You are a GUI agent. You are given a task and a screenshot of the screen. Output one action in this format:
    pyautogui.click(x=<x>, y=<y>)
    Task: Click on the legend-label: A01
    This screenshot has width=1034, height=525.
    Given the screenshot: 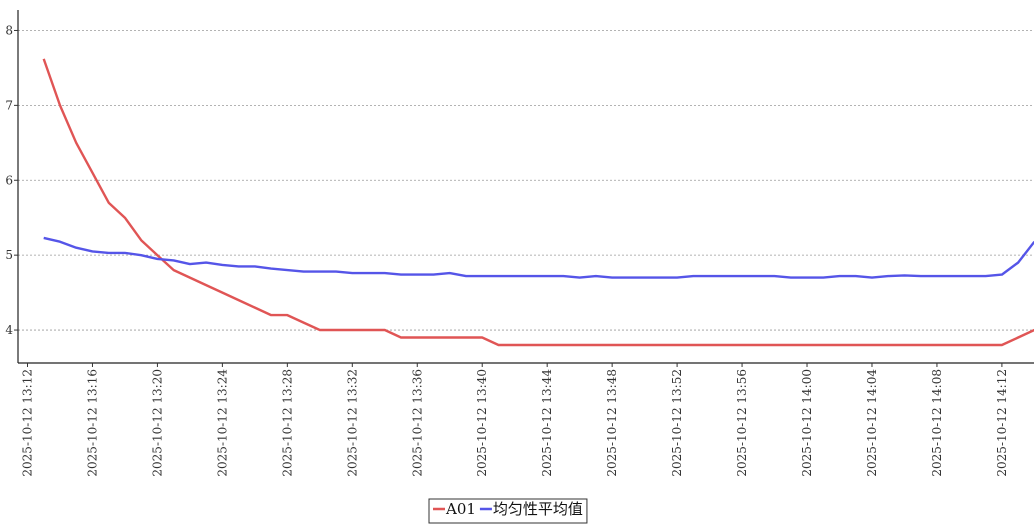 What is the action you would take?
    pyautogui.click(x=460, y=509)
    